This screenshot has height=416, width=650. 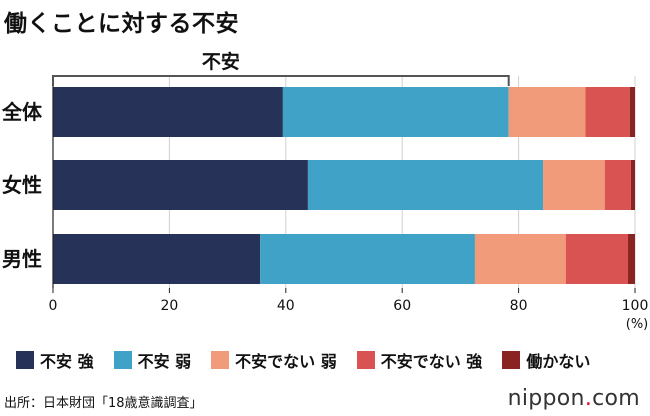 I want to click on chart-title: 働くことに対する不安, so click(x=121, y=24).